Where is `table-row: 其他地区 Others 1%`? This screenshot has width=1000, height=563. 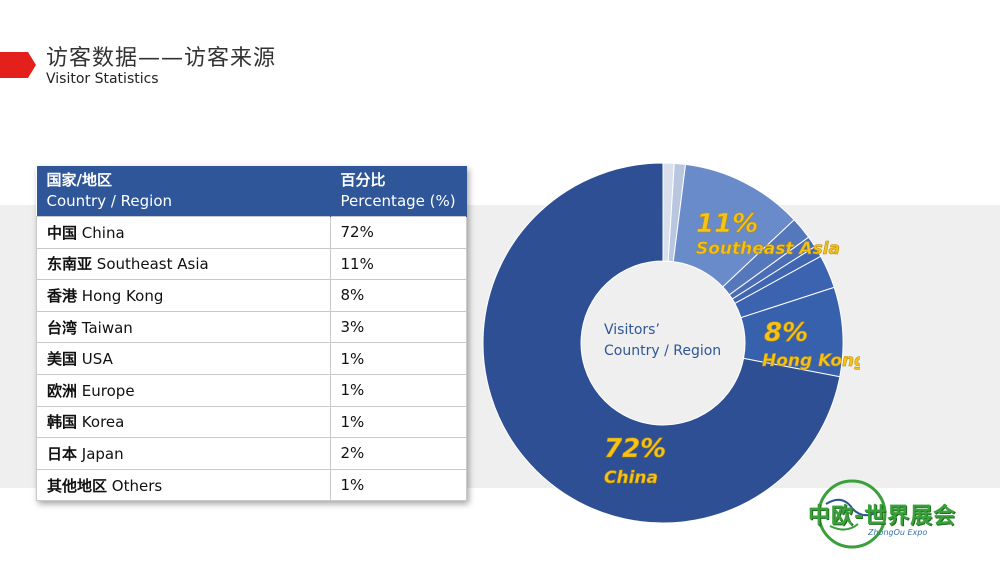 table-row: 其他地区 Others 1% is located at coordinates (251, 485).